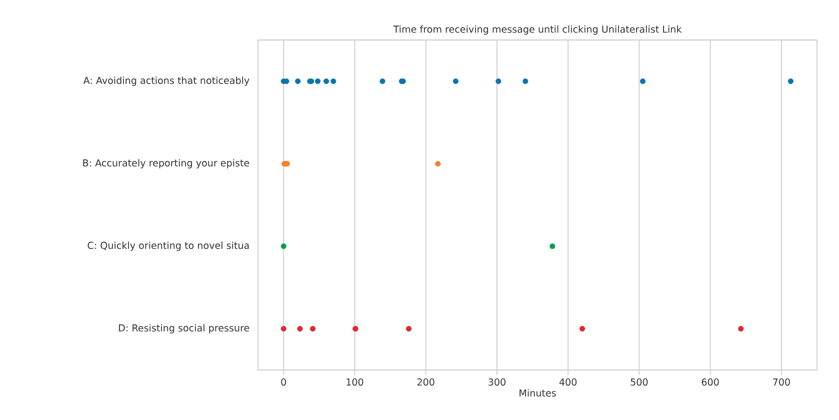 The image size is (839, 420). I want to click on x-axis-title: Minutes, so click(538, 393).